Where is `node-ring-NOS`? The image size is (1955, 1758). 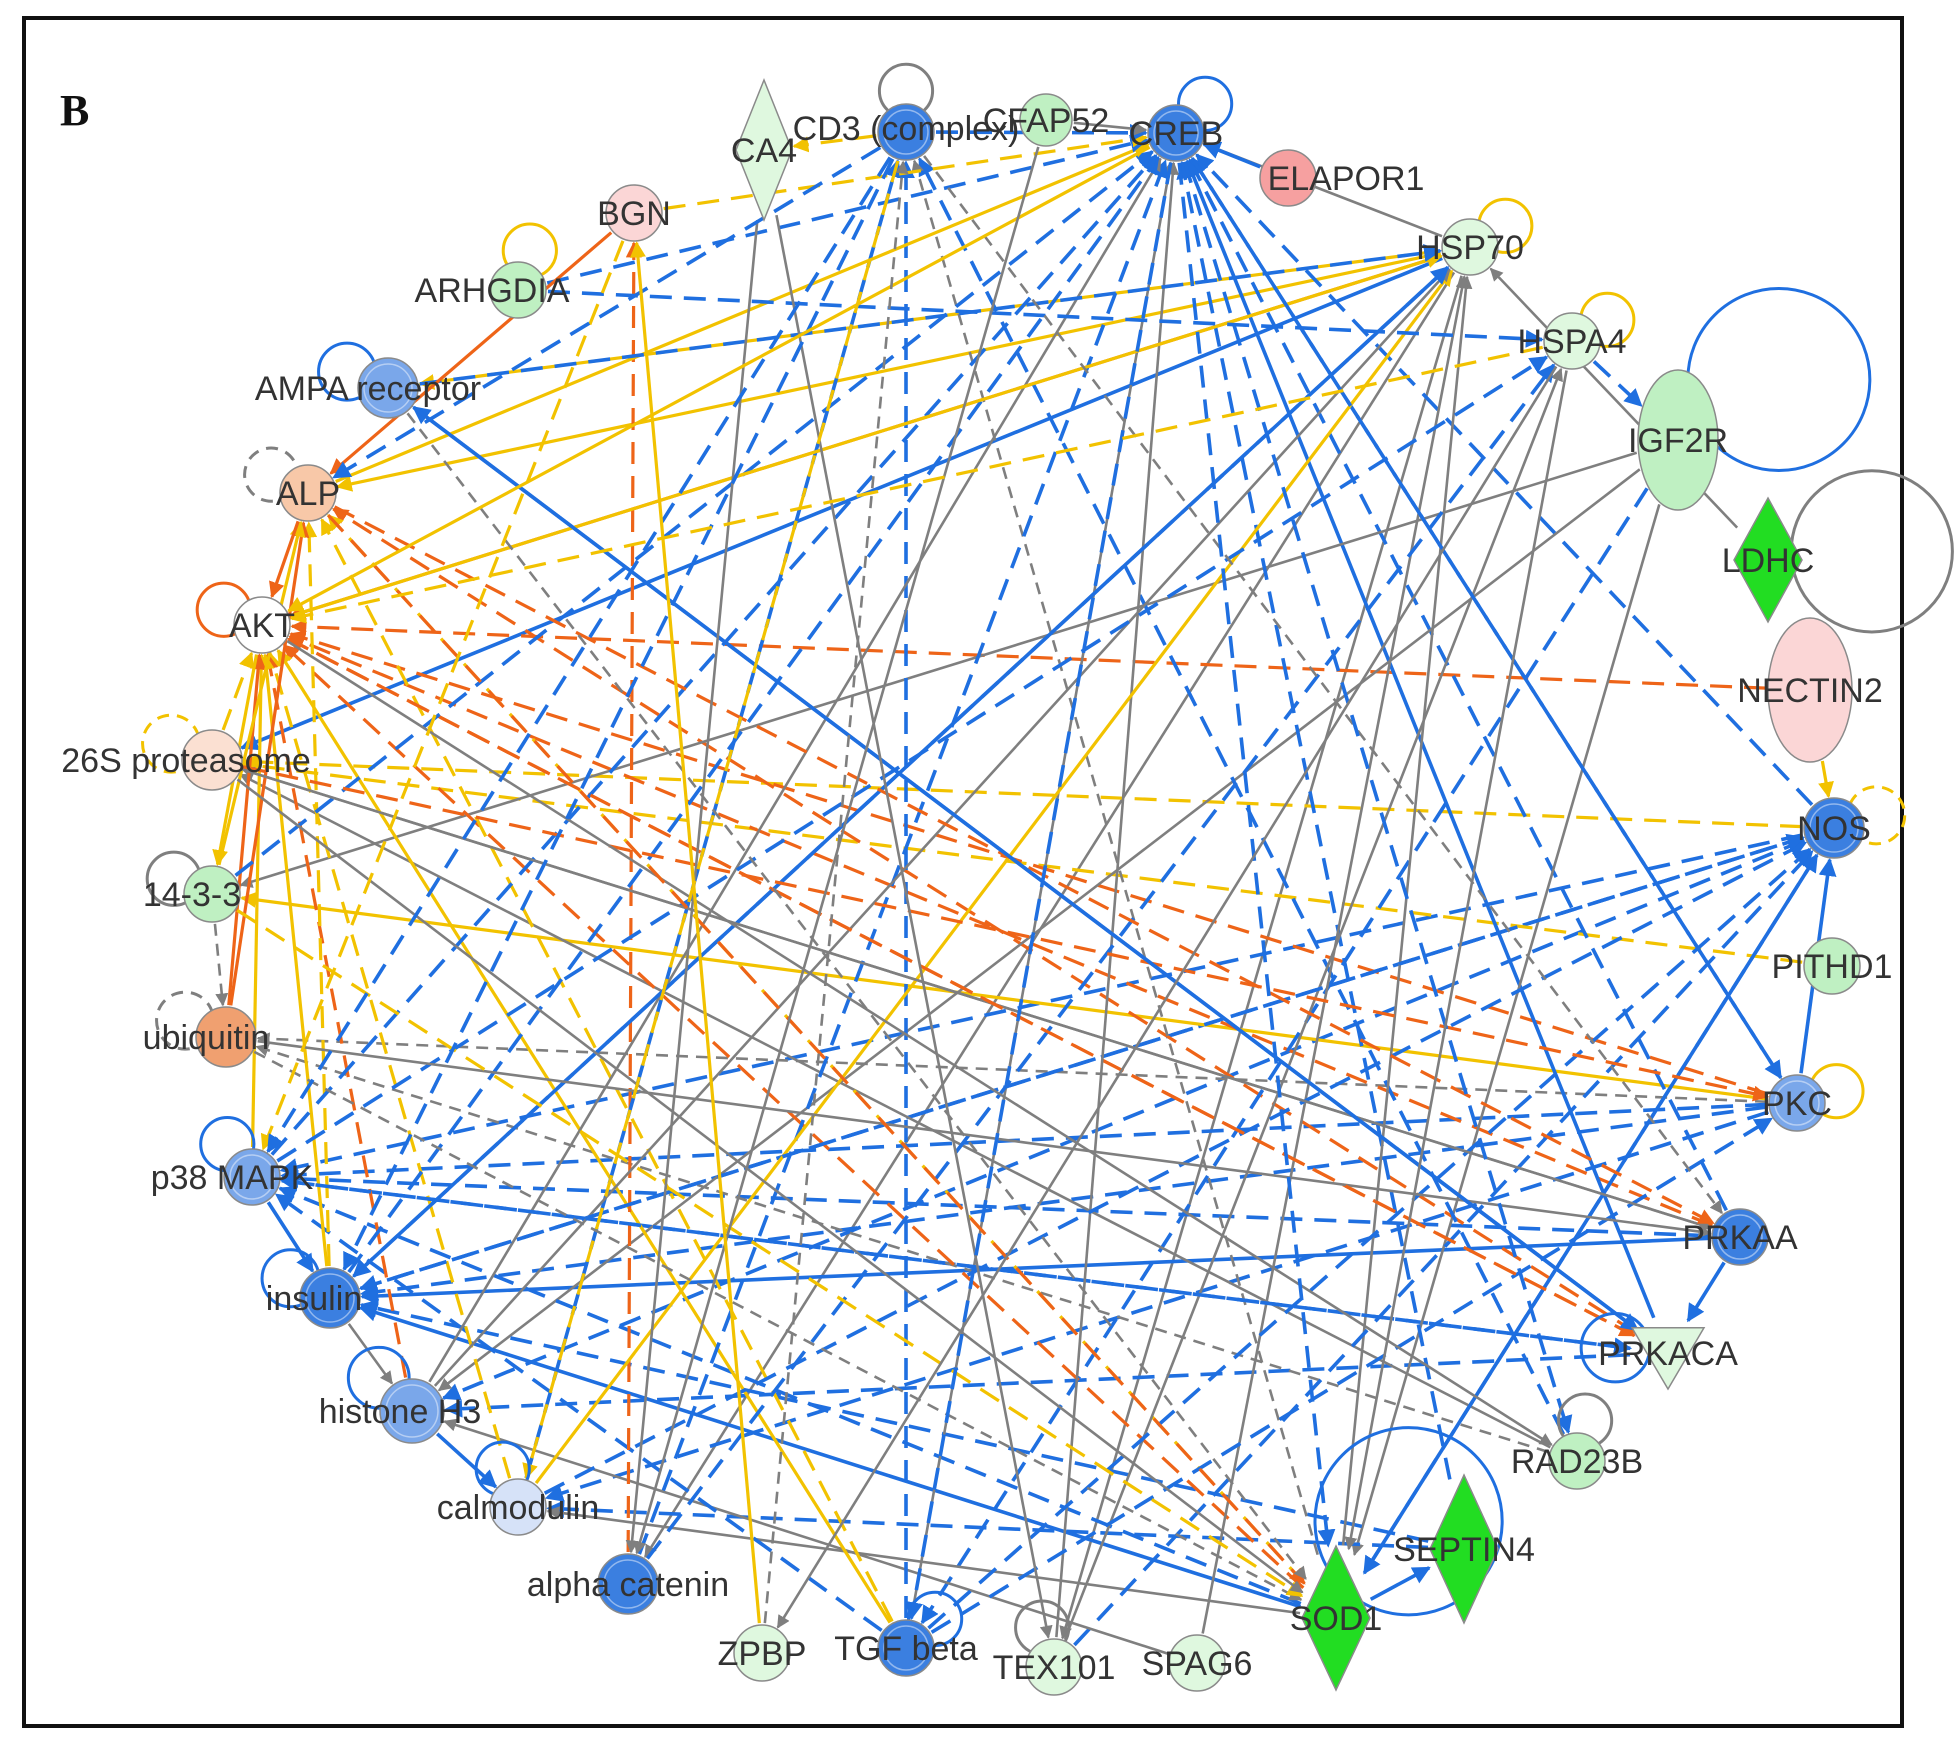
node-ring-NOS is located at coordinates (1834, 828).